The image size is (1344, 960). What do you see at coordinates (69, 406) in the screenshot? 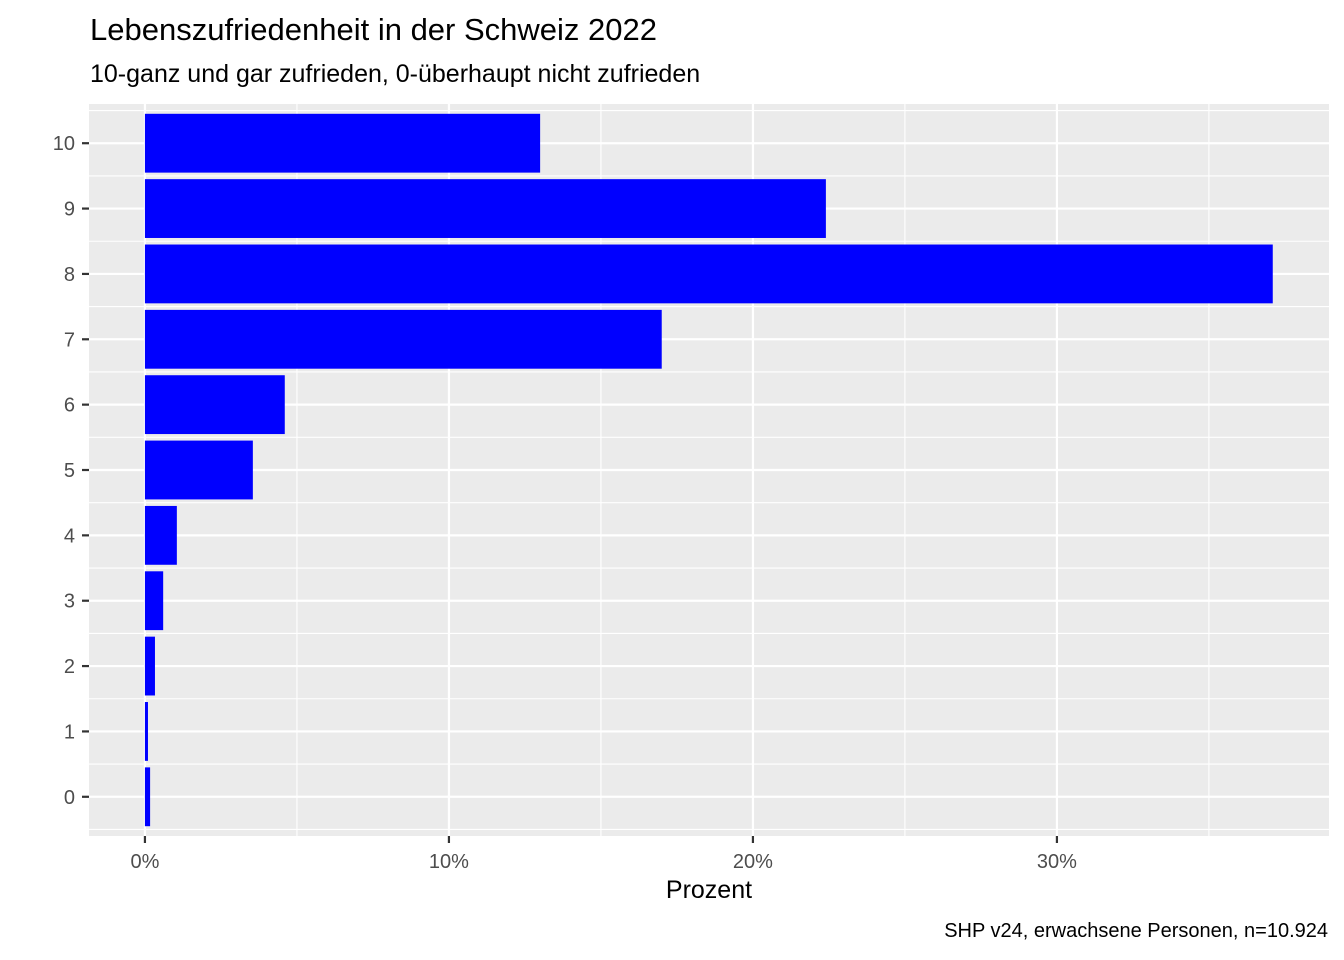
I see `y-tick-label: 6` at bounding box center [69, 406].